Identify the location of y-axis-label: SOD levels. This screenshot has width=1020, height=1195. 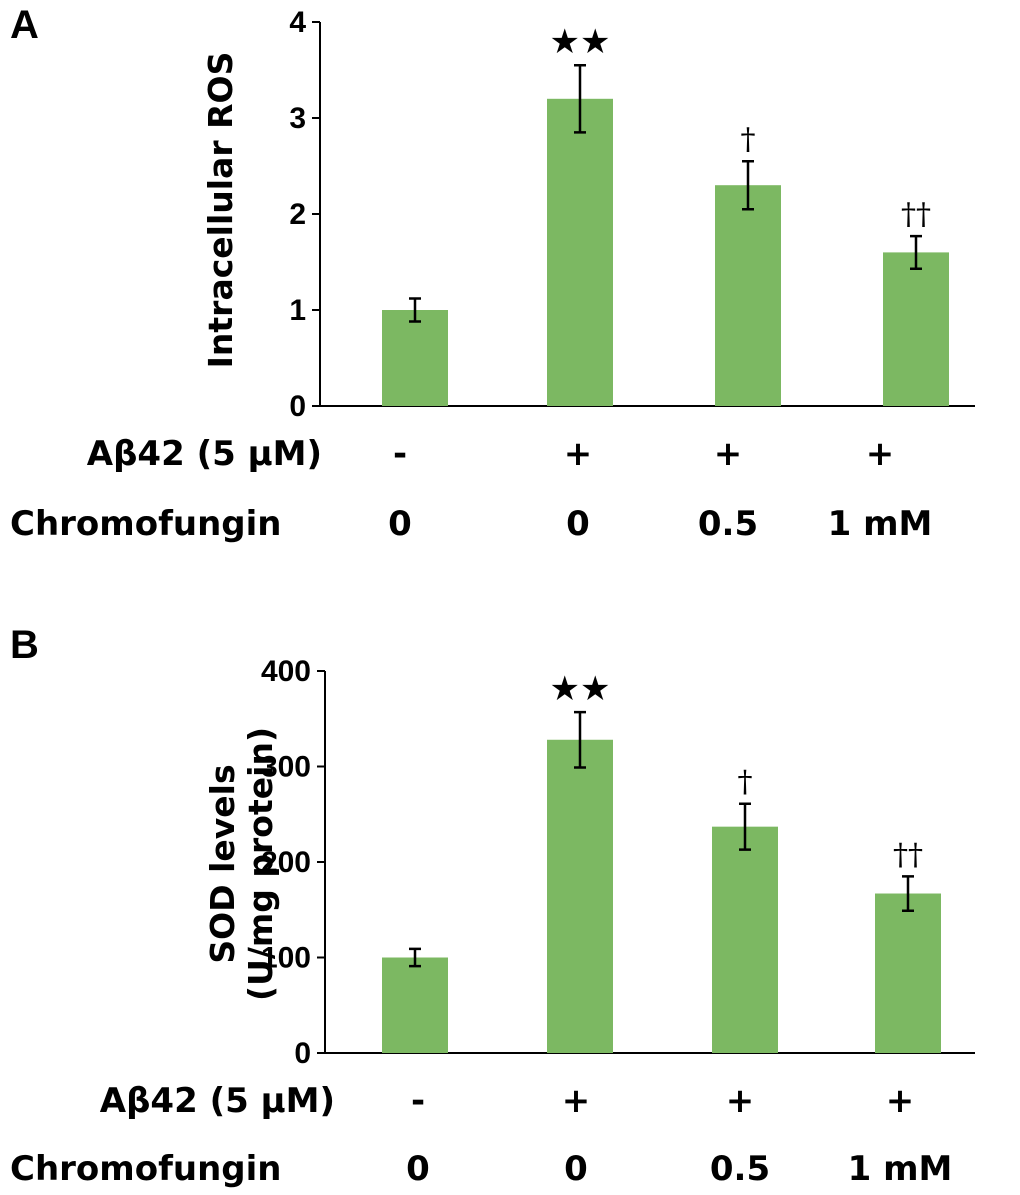
(222, 863).